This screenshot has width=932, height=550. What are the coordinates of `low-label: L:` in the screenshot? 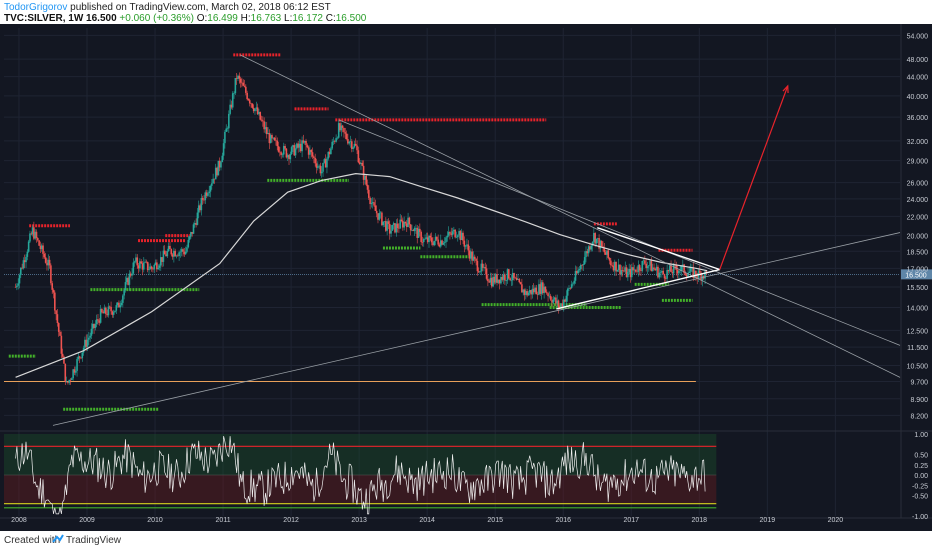 It's located at (288, 18).